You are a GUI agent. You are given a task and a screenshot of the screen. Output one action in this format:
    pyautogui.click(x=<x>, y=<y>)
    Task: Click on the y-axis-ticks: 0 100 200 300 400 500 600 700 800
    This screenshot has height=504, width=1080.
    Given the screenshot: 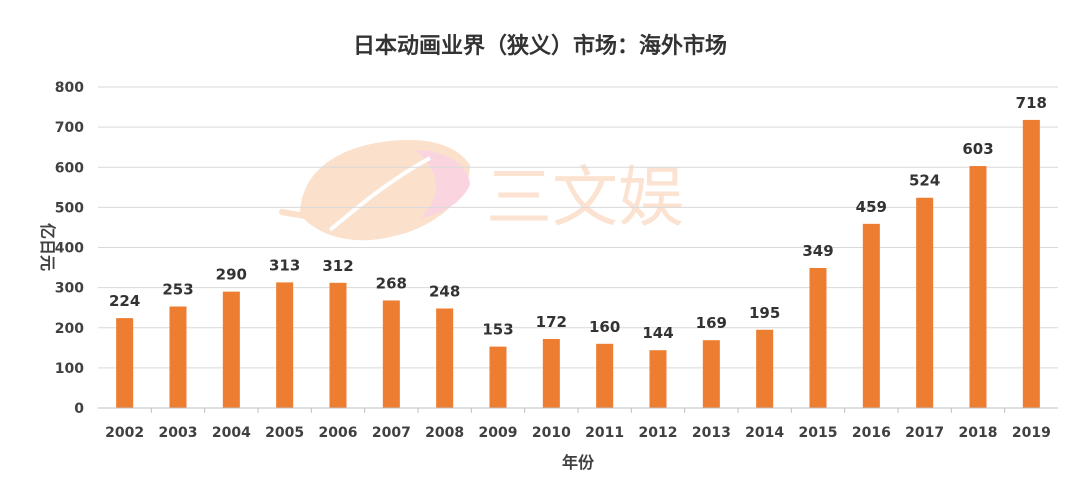 What is the action you would take?
    pyautogui.click(x=69, y=248)
    